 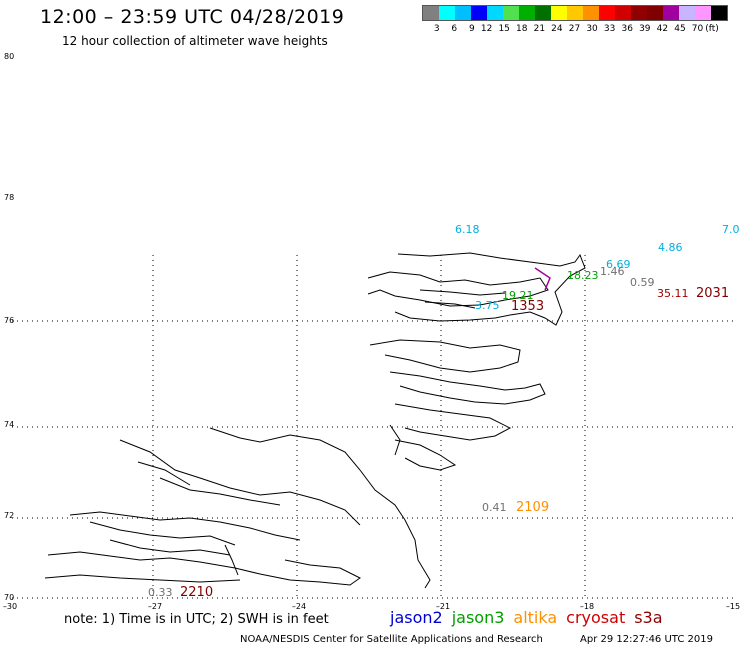 What do you see at coordinates (535, 617) in the screenshot?
I see `satellite-name: altika` at bounding box center [535, 617].